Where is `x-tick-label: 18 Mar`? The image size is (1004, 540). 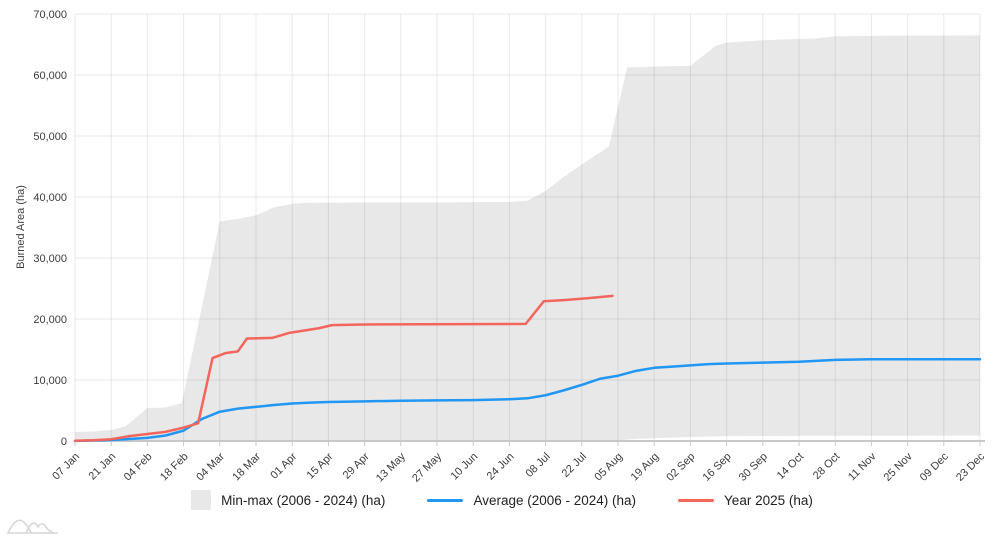
x-tick-label: 18 Mar is located at coordinates (246, 466).